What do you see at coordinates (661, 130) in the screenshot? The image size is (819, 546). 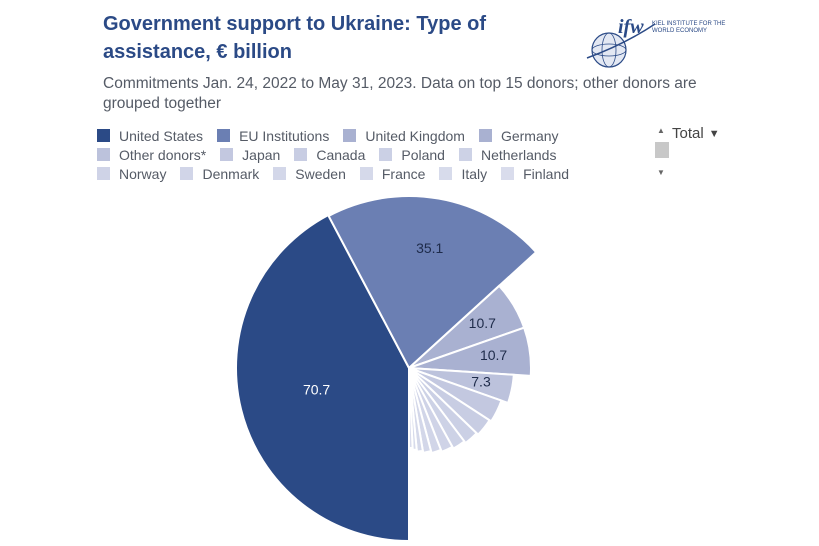 I see `scroll-up-icon: ▲` at bounding box center [661, 130].